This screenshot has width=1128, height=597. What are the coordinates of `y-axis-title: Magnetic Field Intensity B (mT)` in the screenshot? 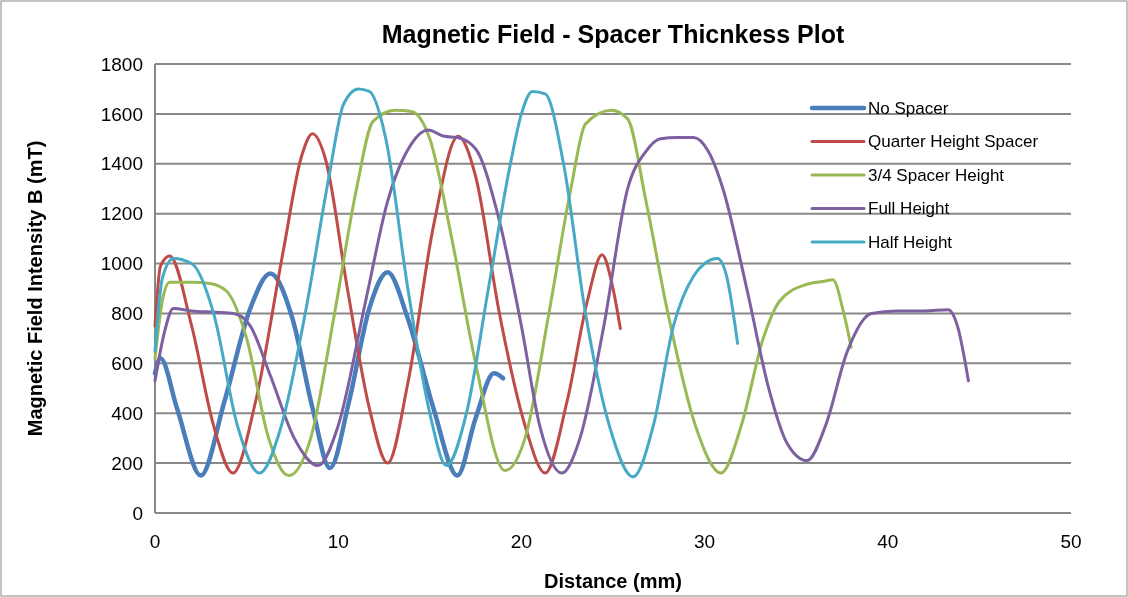 It's located at (35, 288).